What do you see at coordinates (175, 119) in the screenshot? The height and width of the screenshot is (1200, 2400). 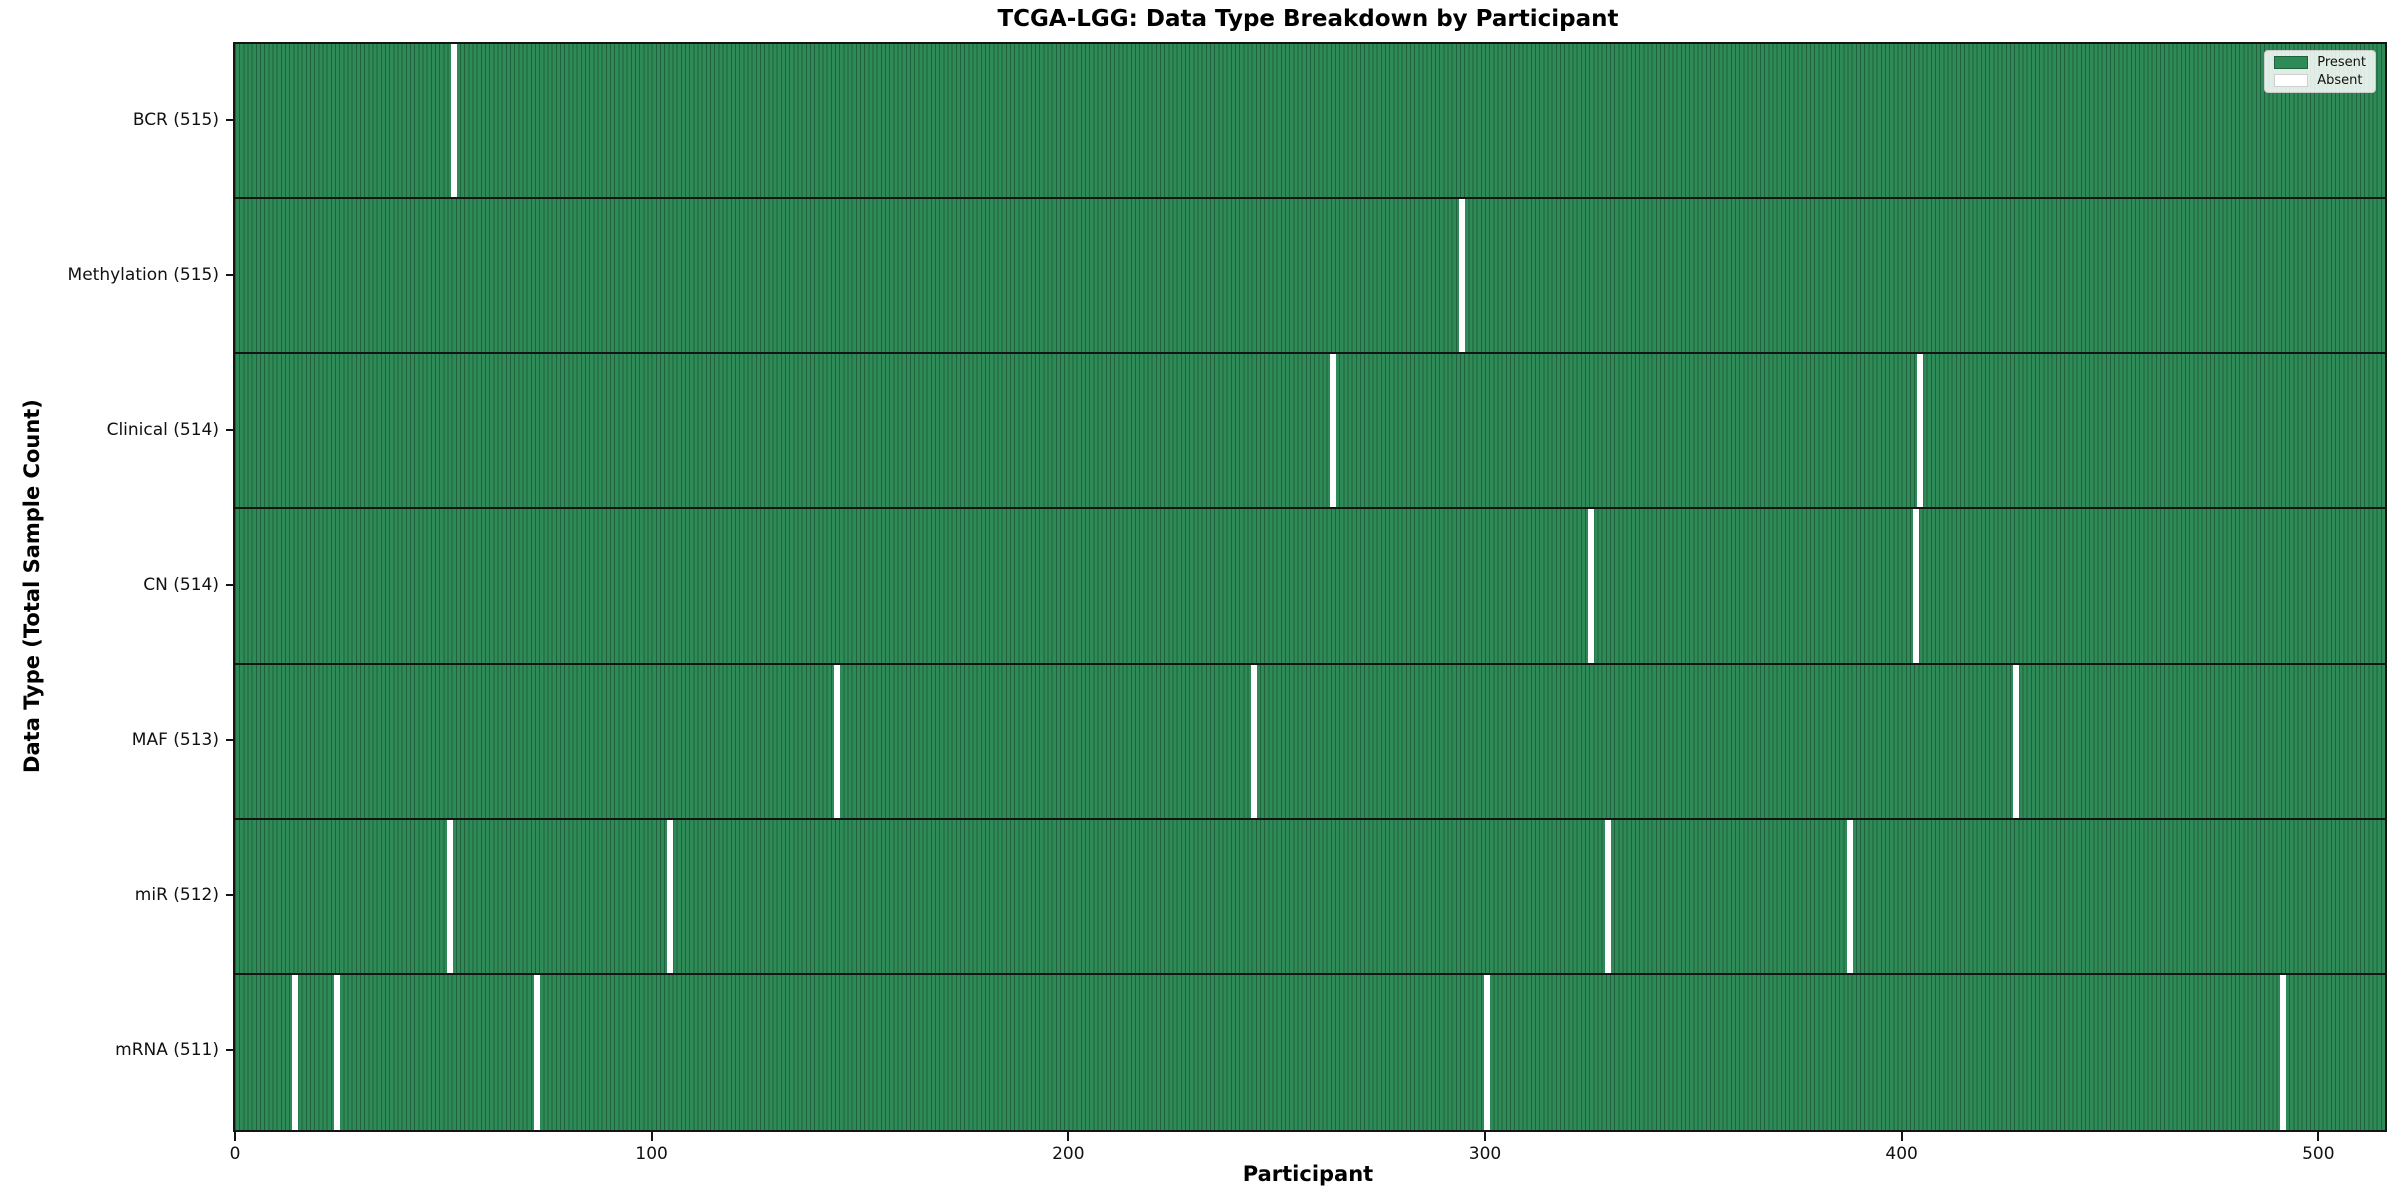 I see `y-tick-label-BCR: BCR (515)` at bounding box center [175, 119].